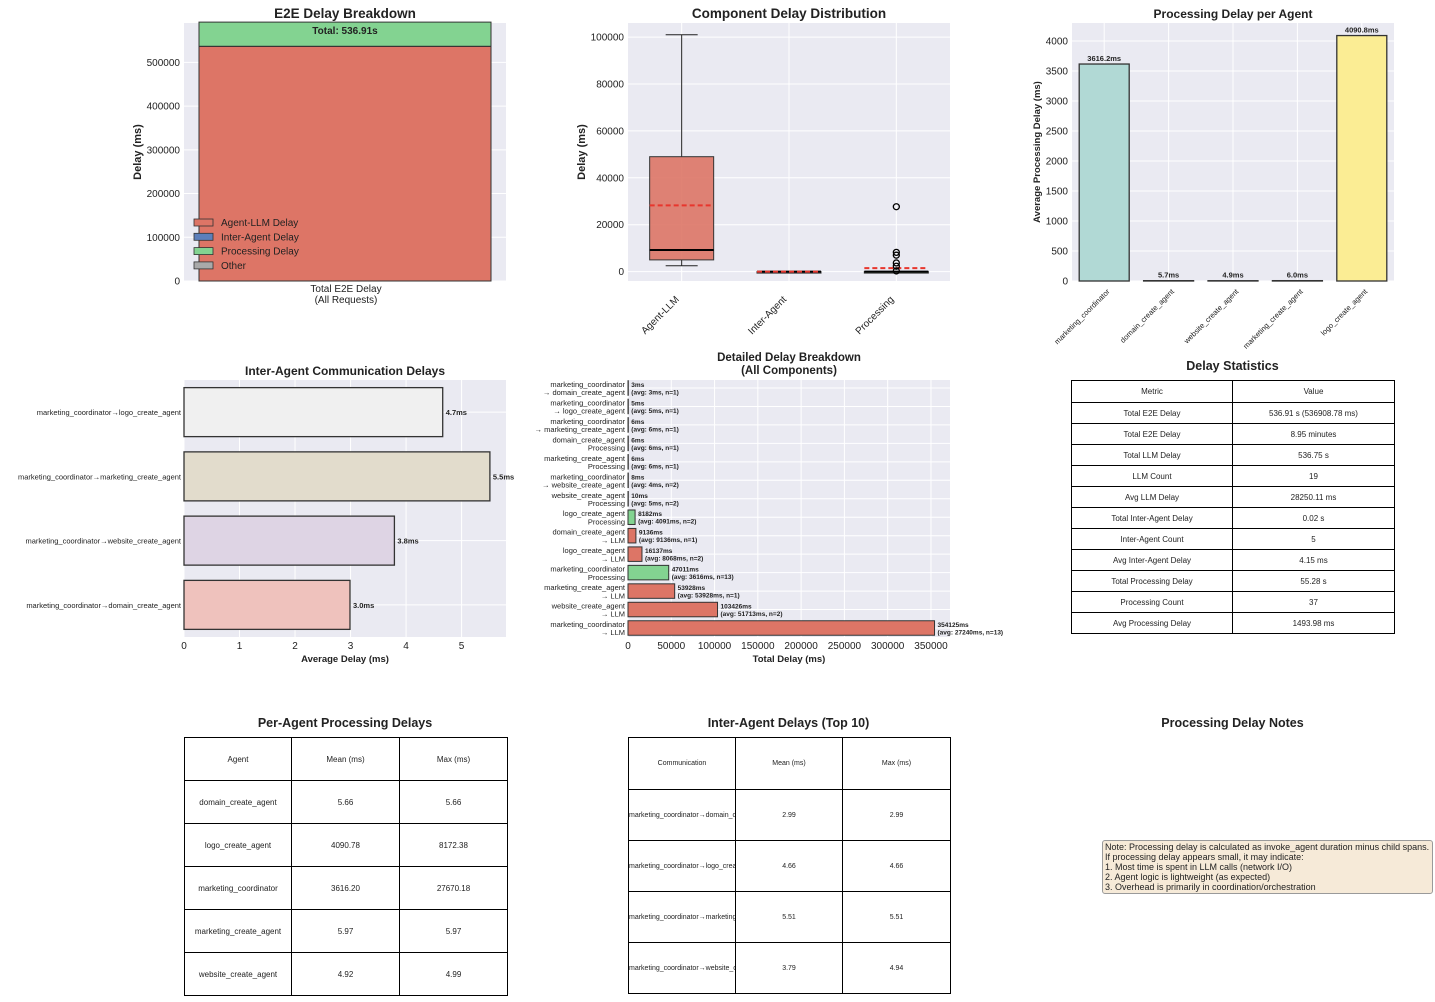 This screenshot has width=1435, height=1002. I want to click on y-axis-label: Delay (ms), so click(582, 152).